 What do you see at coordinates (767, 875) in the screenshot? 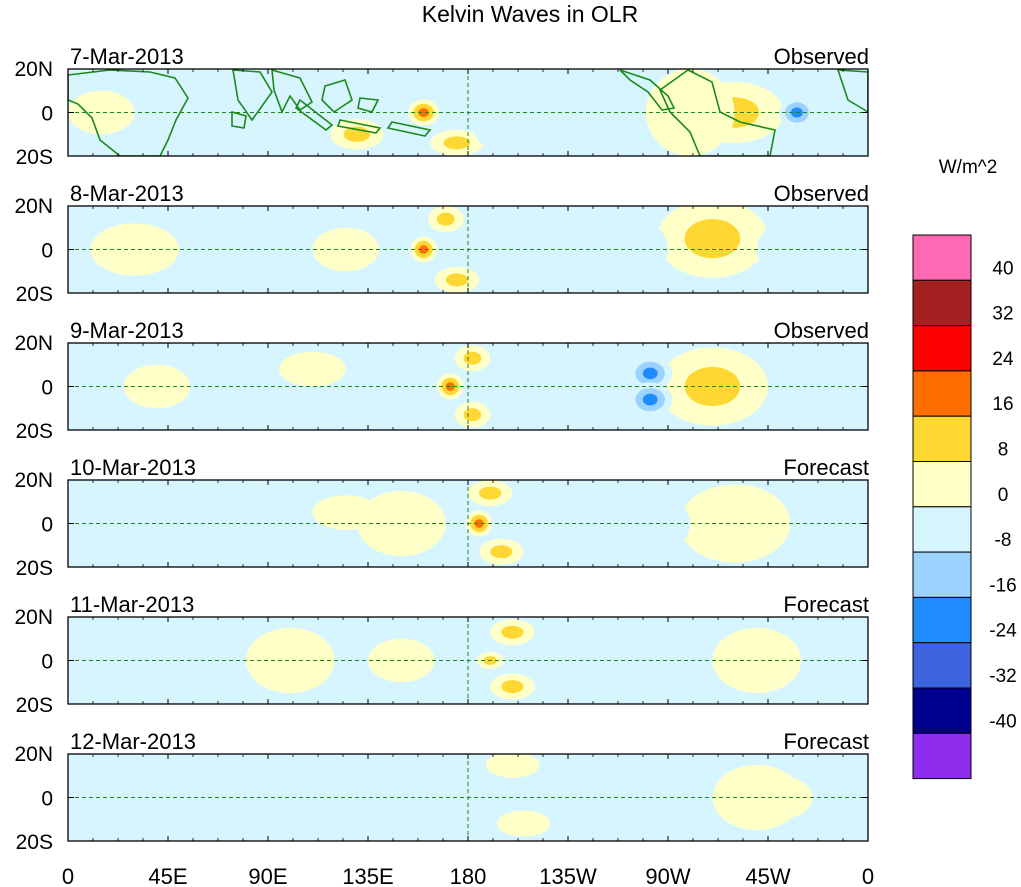
I see `x-tick-label: 45W` at bounding box center [767, 875].